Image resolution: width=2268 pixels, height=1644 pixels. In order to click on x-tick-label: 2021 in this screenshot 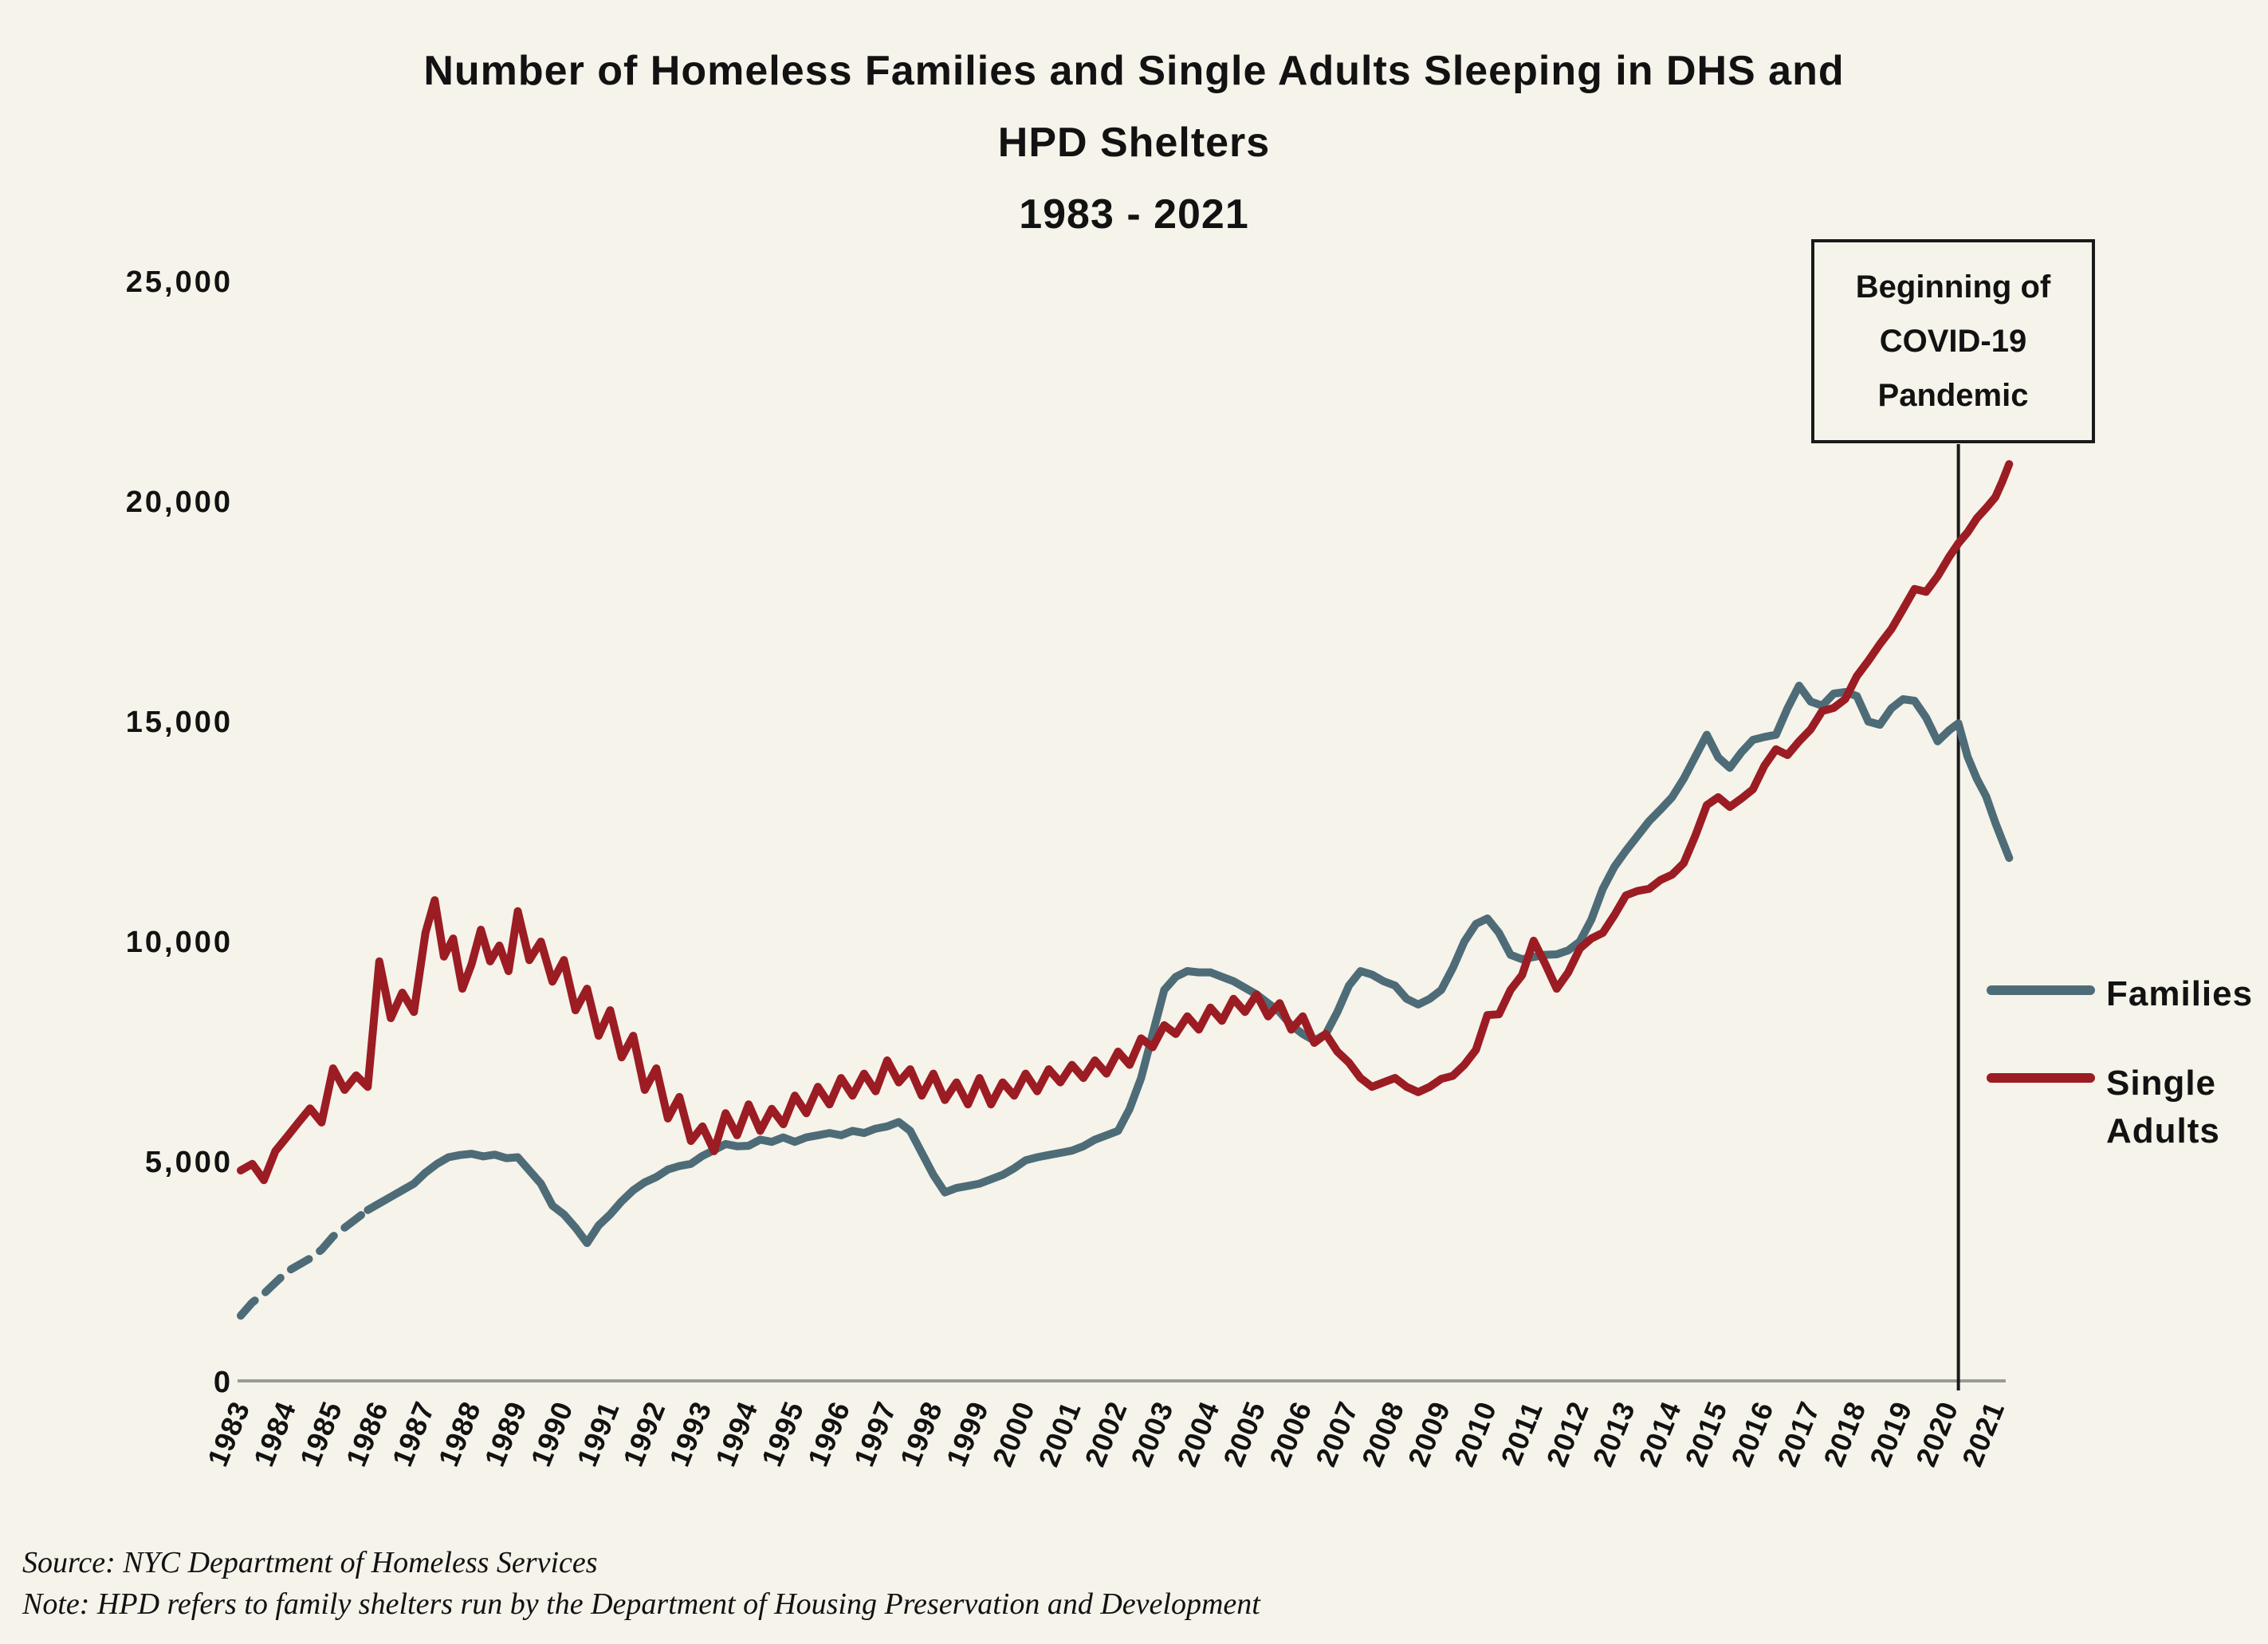, I will do `click(1984, 1434)`.